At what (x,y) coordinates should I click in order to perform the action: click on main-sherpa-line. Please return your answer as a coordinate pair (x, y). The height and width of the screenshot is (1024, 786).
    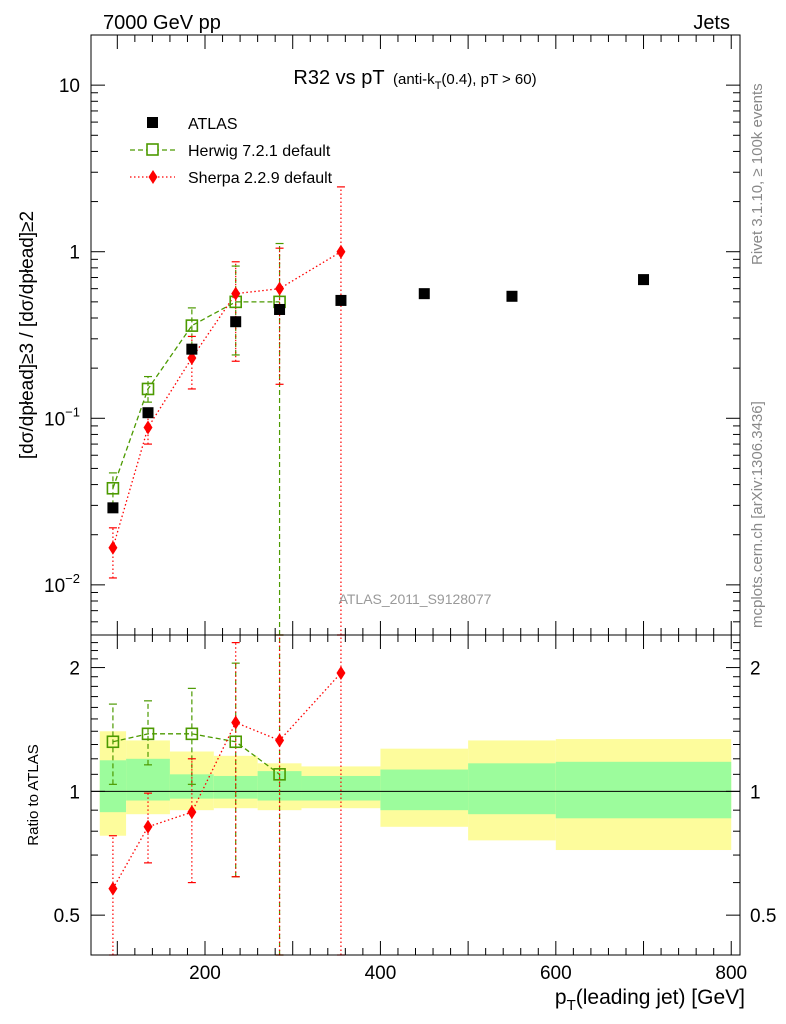
    Looking at the image, I should click on (227, 399).